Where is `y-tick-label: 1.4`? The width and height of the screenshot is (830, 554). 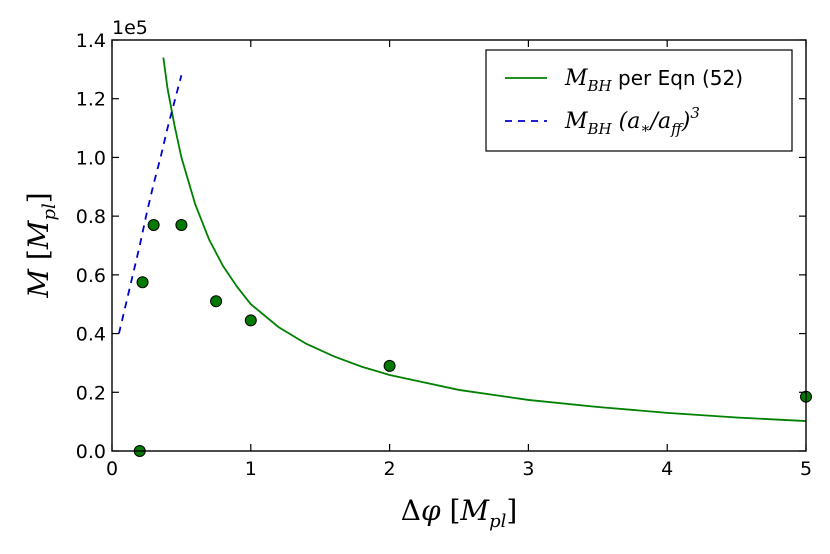 y-tick-label: 1.4 is located at coordinates (91, 41).